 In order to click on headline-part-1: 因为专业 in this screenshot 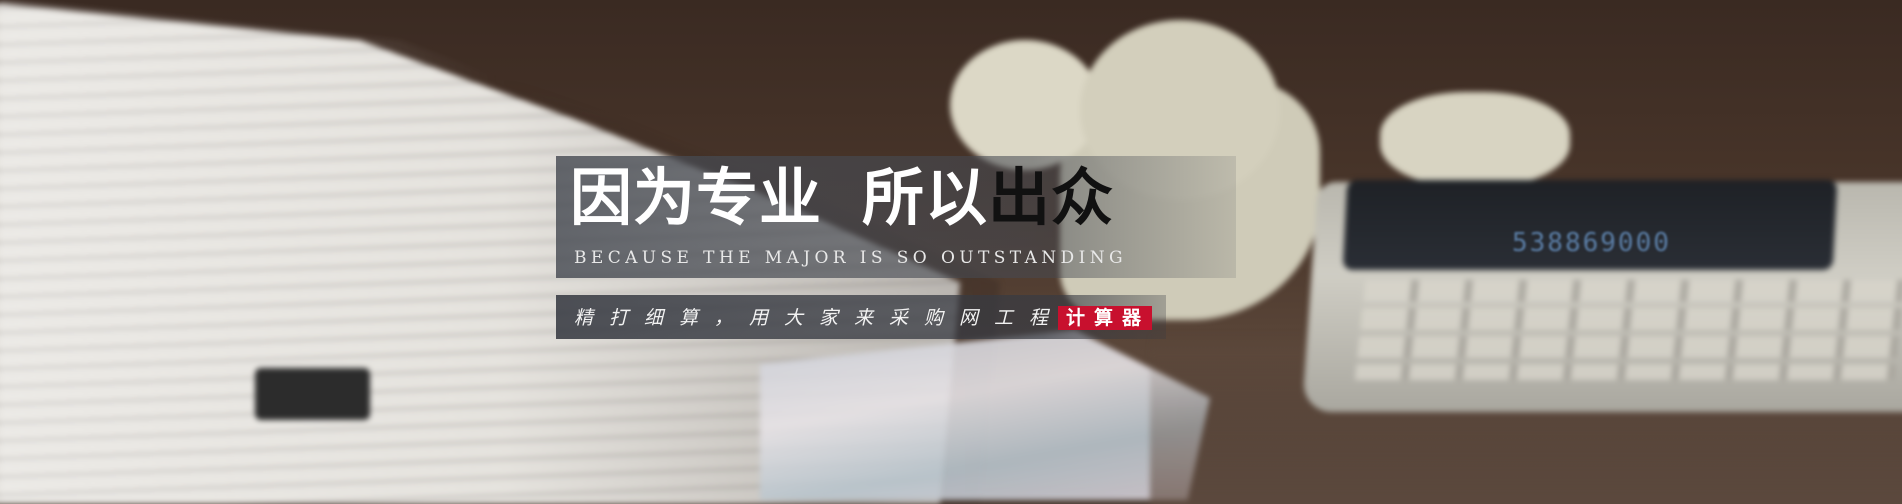, I will do `click(696, 197)`.